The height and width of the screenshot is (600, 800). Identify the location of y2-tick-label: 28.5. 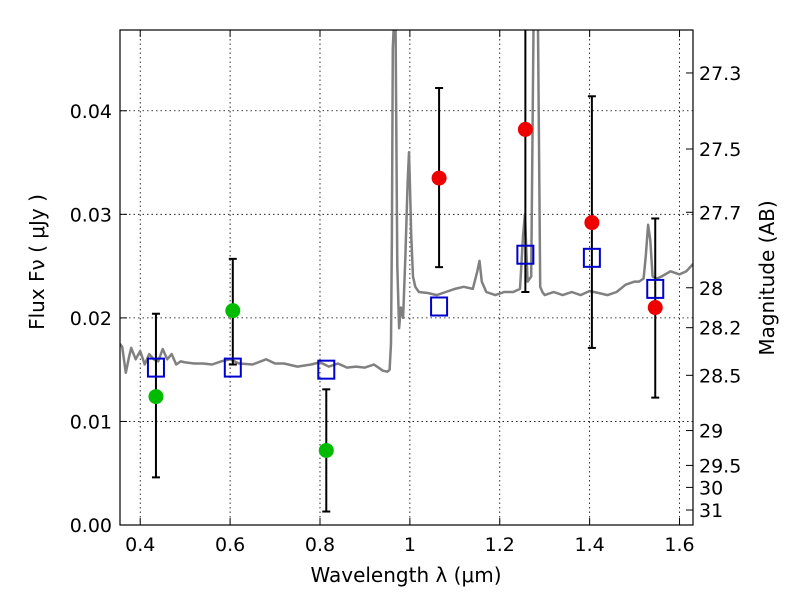
(720, 376).